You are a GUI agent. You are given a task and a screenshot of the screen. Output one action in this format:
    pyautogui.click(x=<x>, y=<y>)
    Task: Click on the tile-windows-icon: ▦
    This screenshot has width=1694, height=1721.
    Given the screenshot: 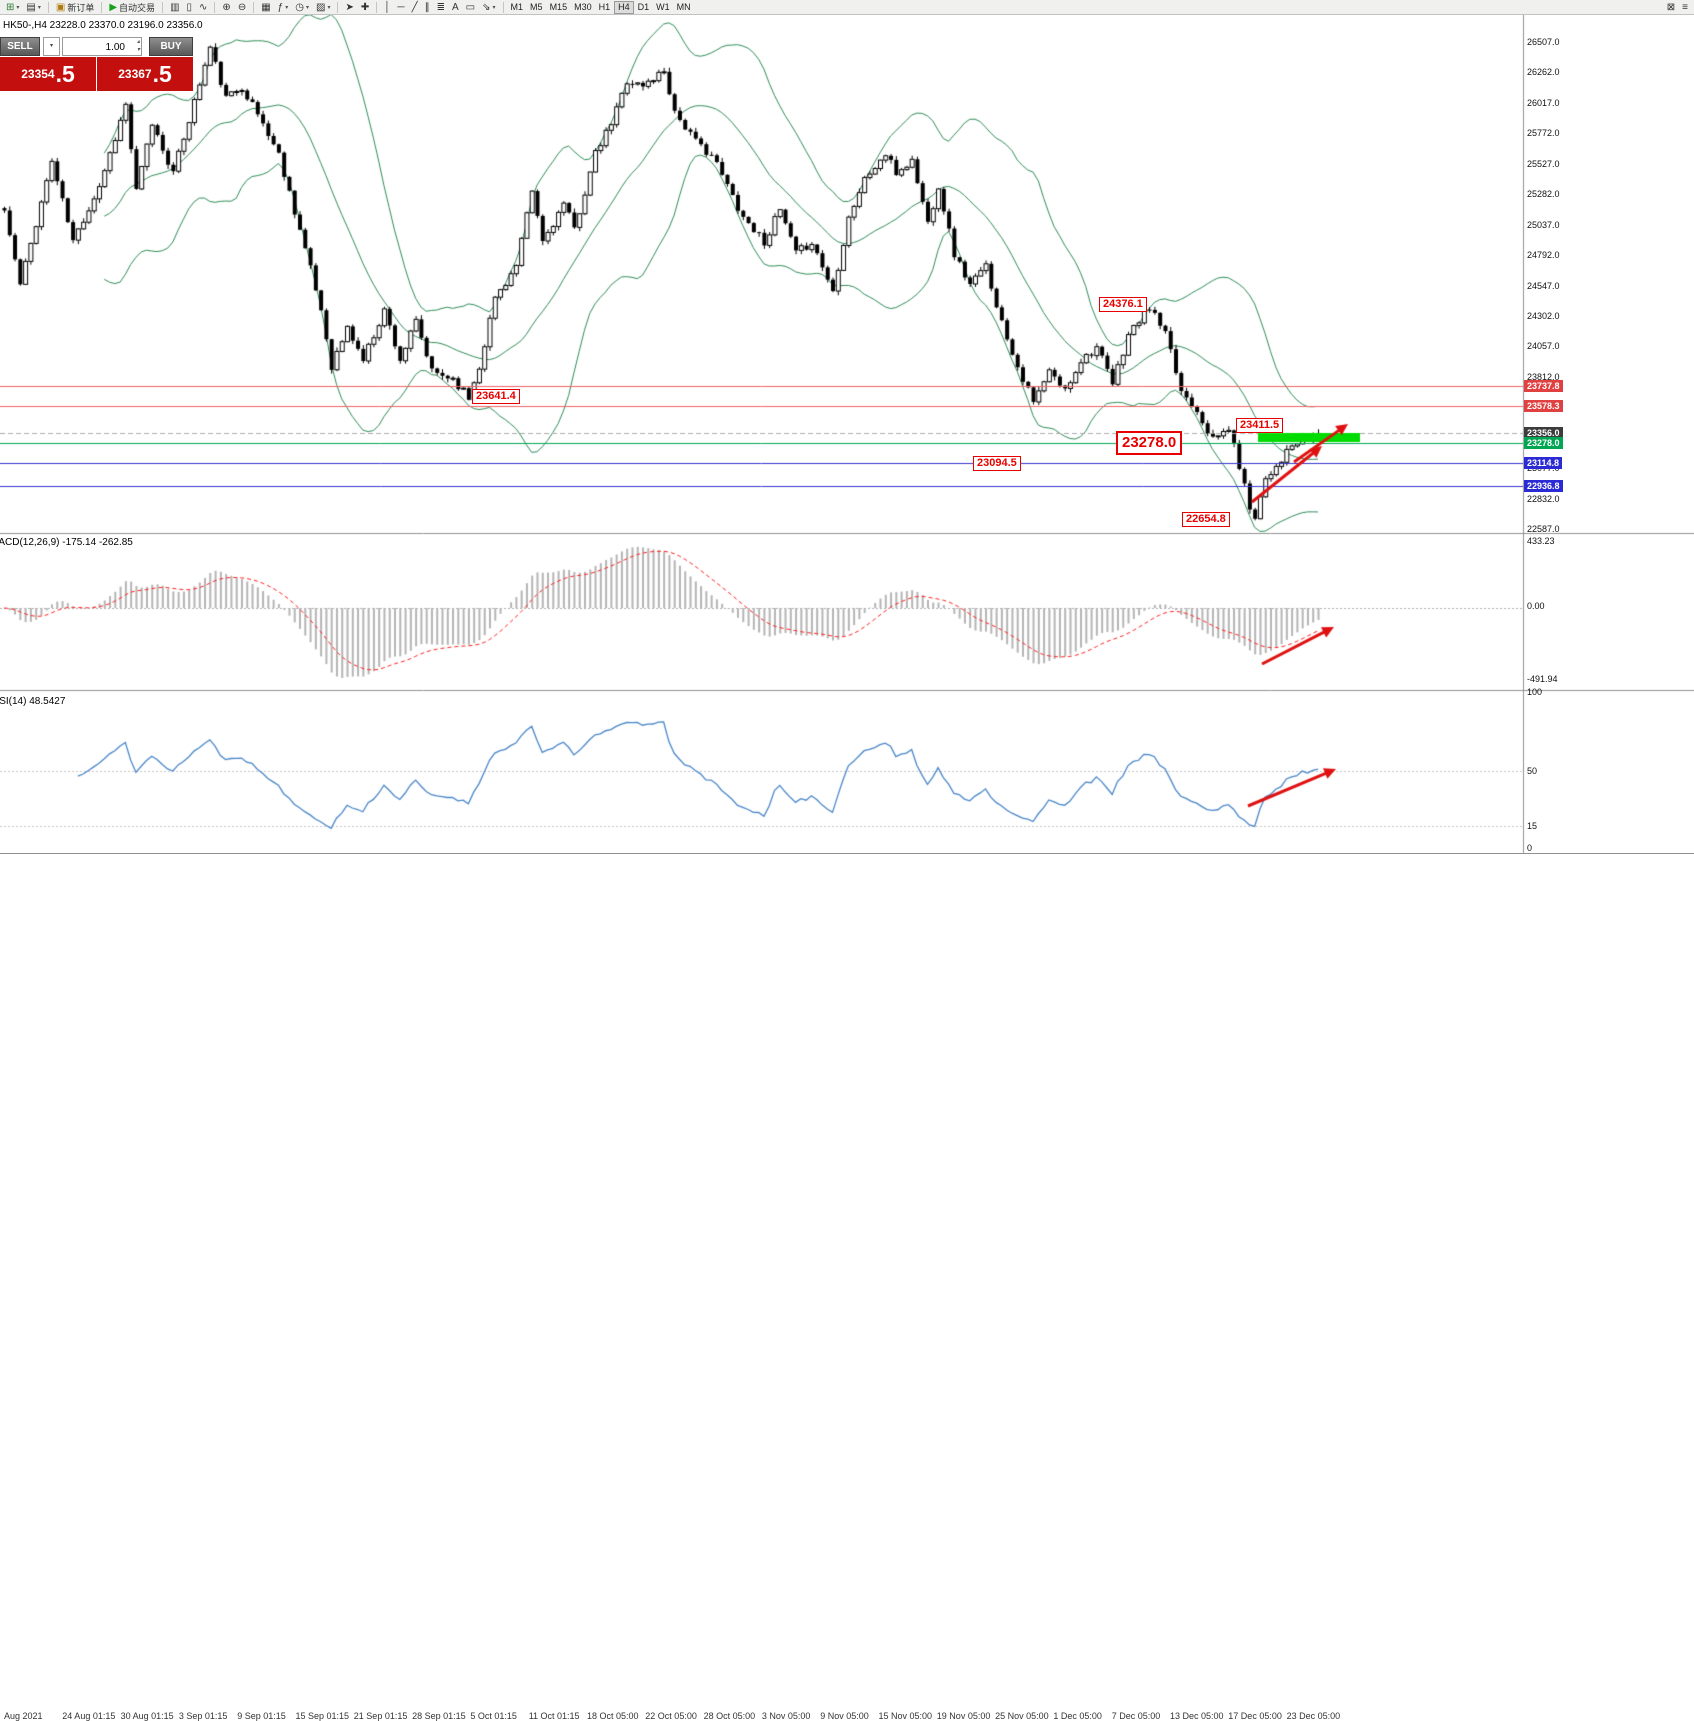 What is the action you would take?
    pyautogui.click(x=265, y=7)
    